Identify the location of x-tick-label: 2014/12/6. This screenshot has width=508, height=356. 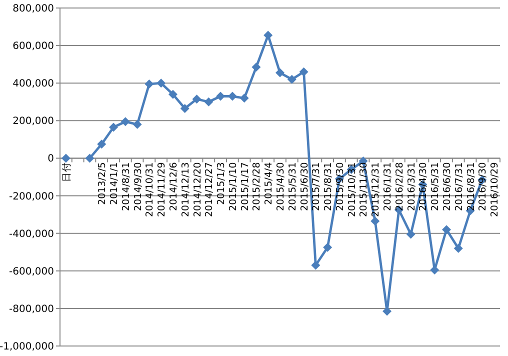
(174, 186).